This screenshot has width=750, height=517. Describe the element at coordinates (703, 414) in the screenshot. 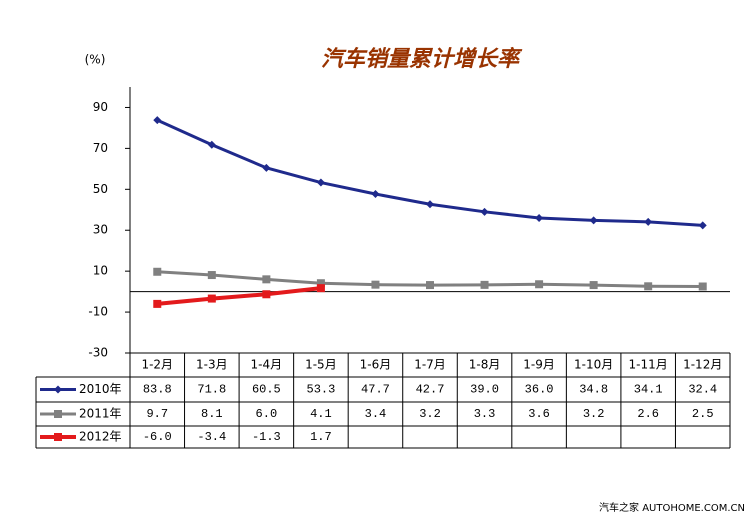

I see `table-cell: 2.5` at that location.